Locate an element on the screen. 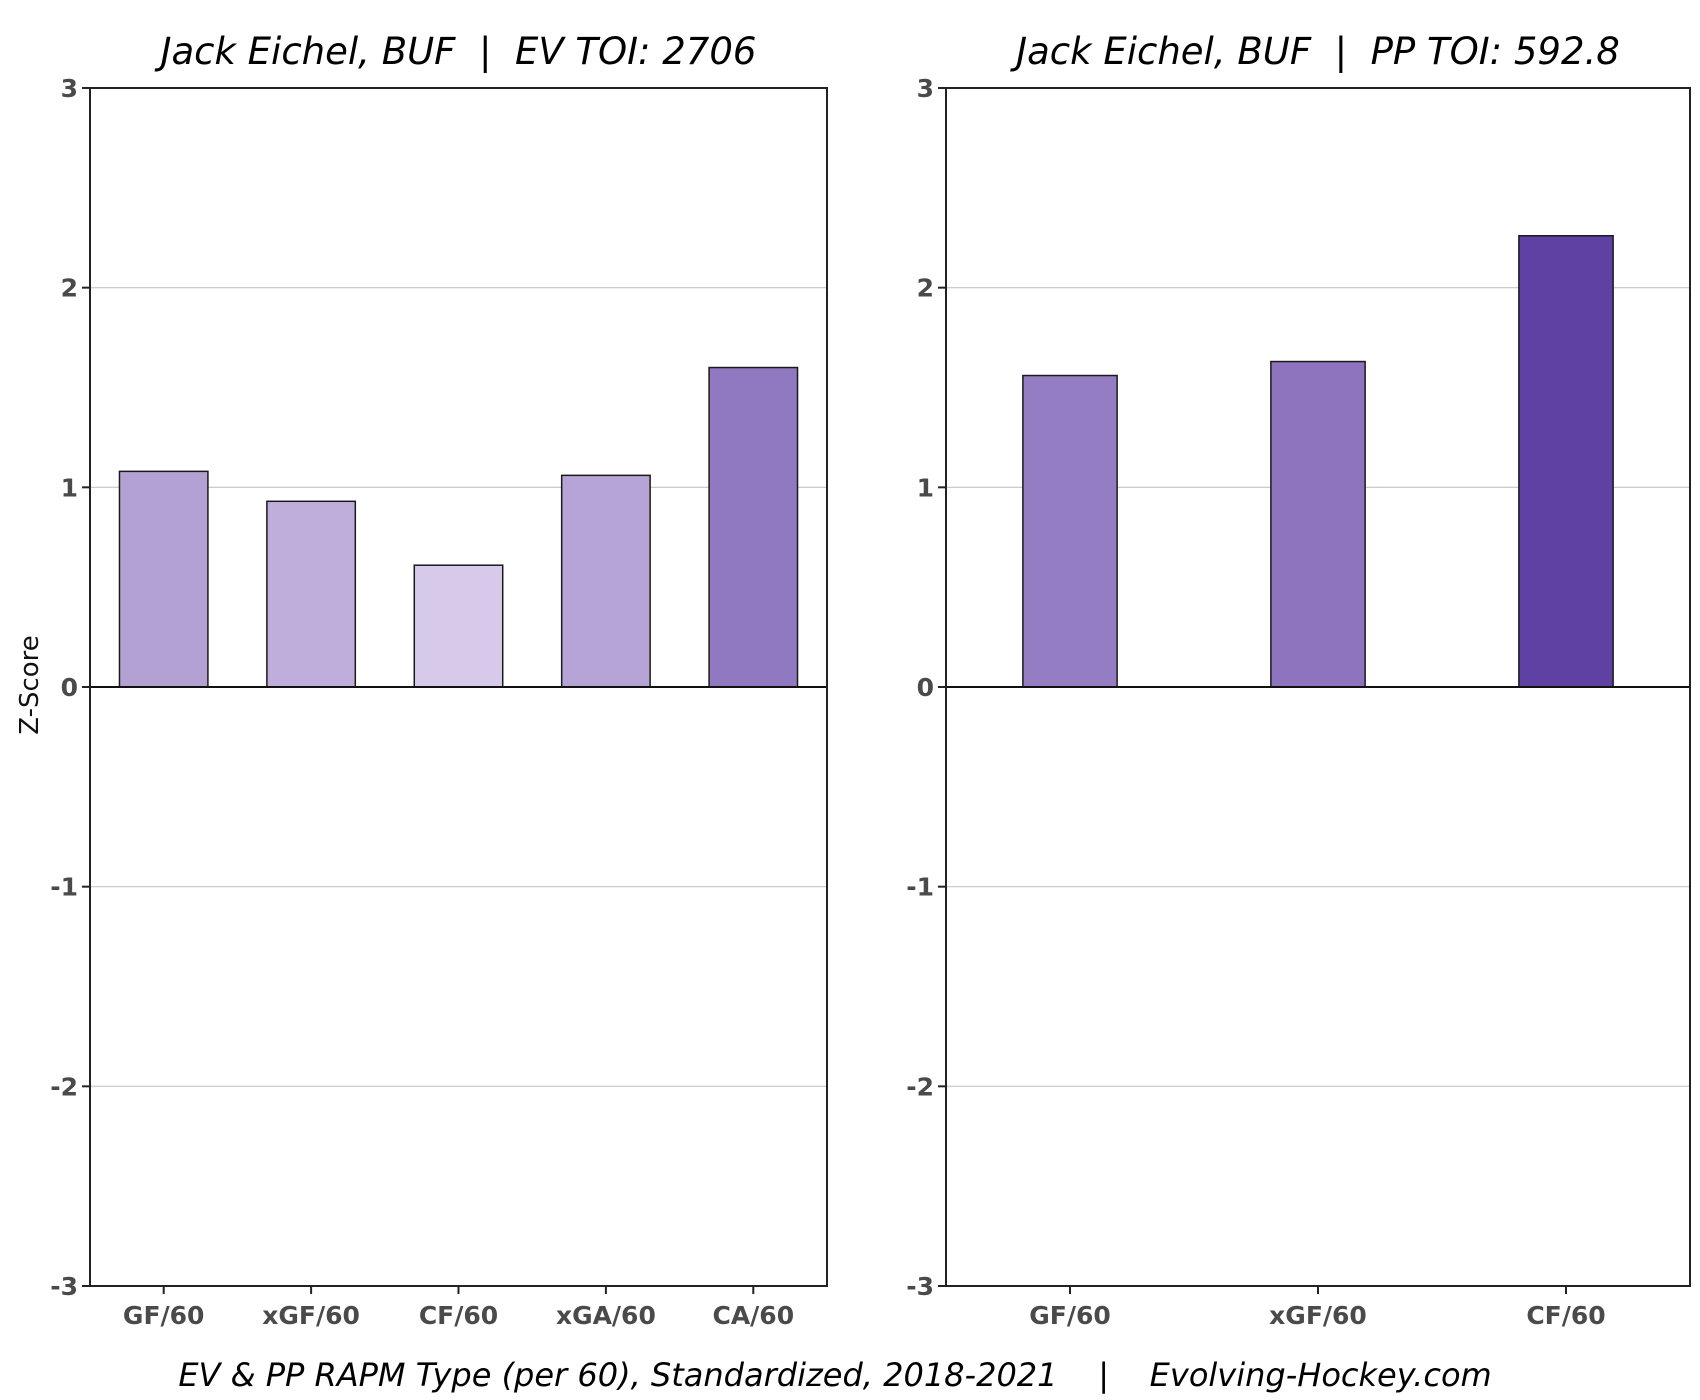 This screenshot has height=1400, width=1700. ev-y-tick-label: 0 is located at coordinates (69, 687).